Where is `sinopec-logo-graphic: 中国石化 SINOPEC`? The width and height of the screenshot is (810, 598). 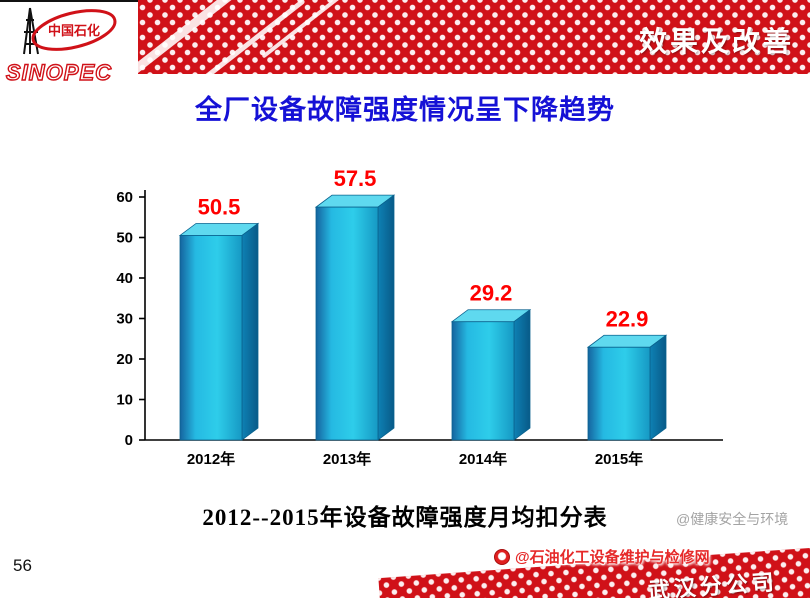
sinopec-logo-graphic: 中国石化 SINOPEC is located at coordinates (61, 46).